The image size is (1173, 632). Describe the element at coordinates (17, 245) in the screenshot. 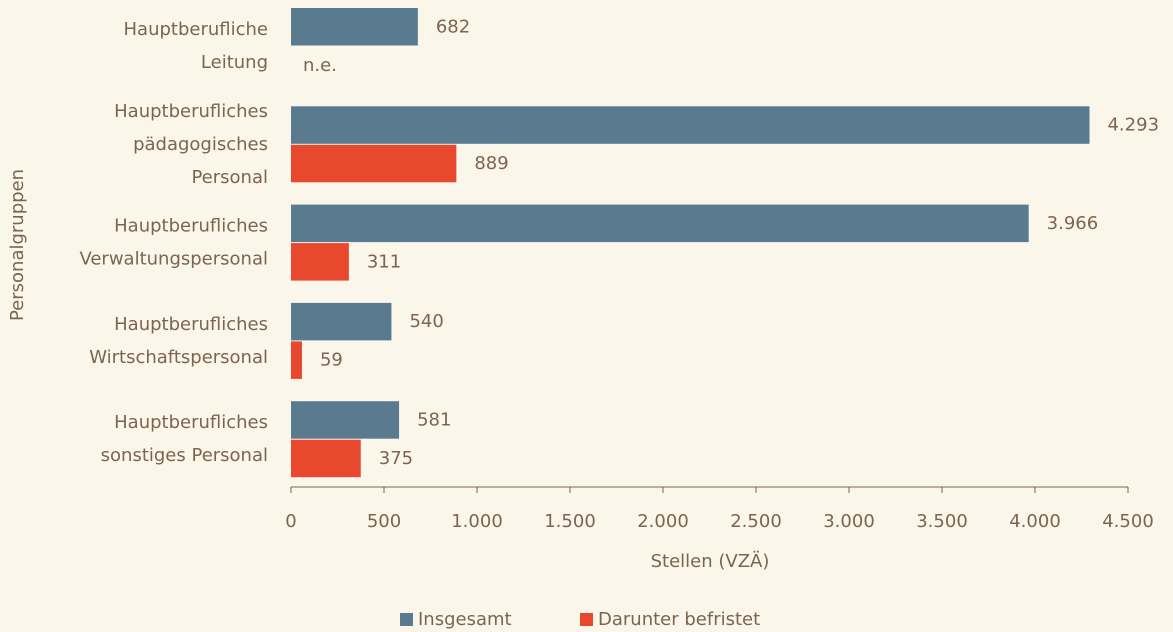

I see `y-axis-title: Personalgruppen` at that location.